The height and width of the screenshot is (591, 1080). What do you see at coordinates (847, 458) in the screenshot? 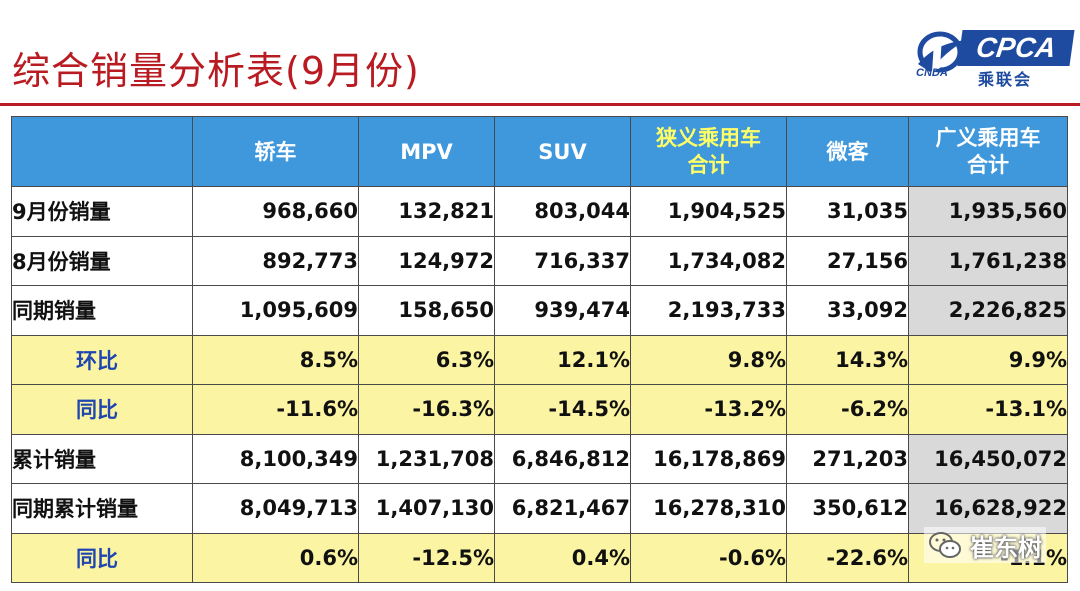
I see `table-cell: 271,203` at bounding box center [847, 458].